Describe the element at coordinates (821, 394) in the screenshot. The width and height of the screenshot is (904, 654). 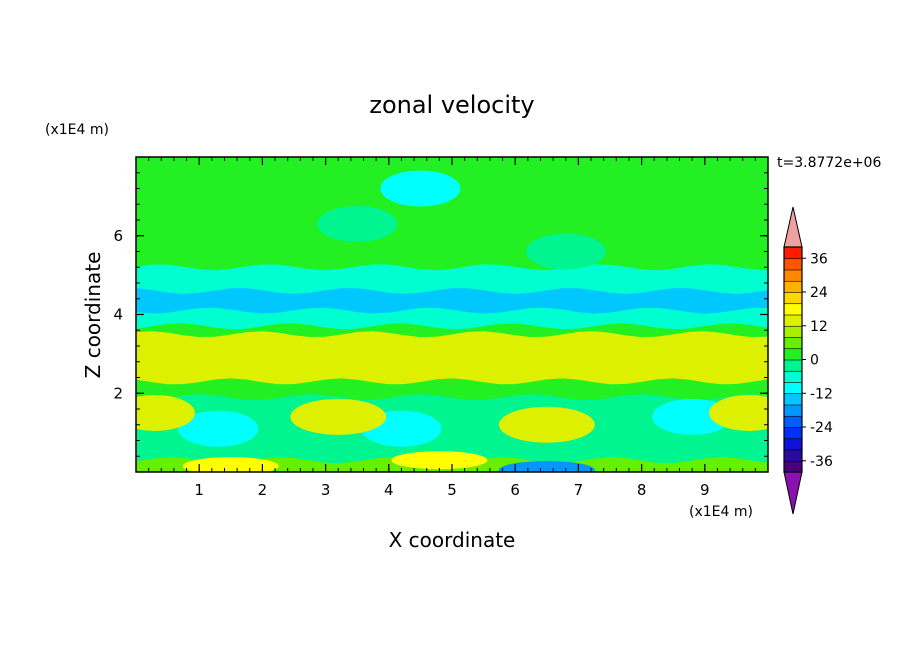
I see `colorbar-tick-label: -12` at that location.